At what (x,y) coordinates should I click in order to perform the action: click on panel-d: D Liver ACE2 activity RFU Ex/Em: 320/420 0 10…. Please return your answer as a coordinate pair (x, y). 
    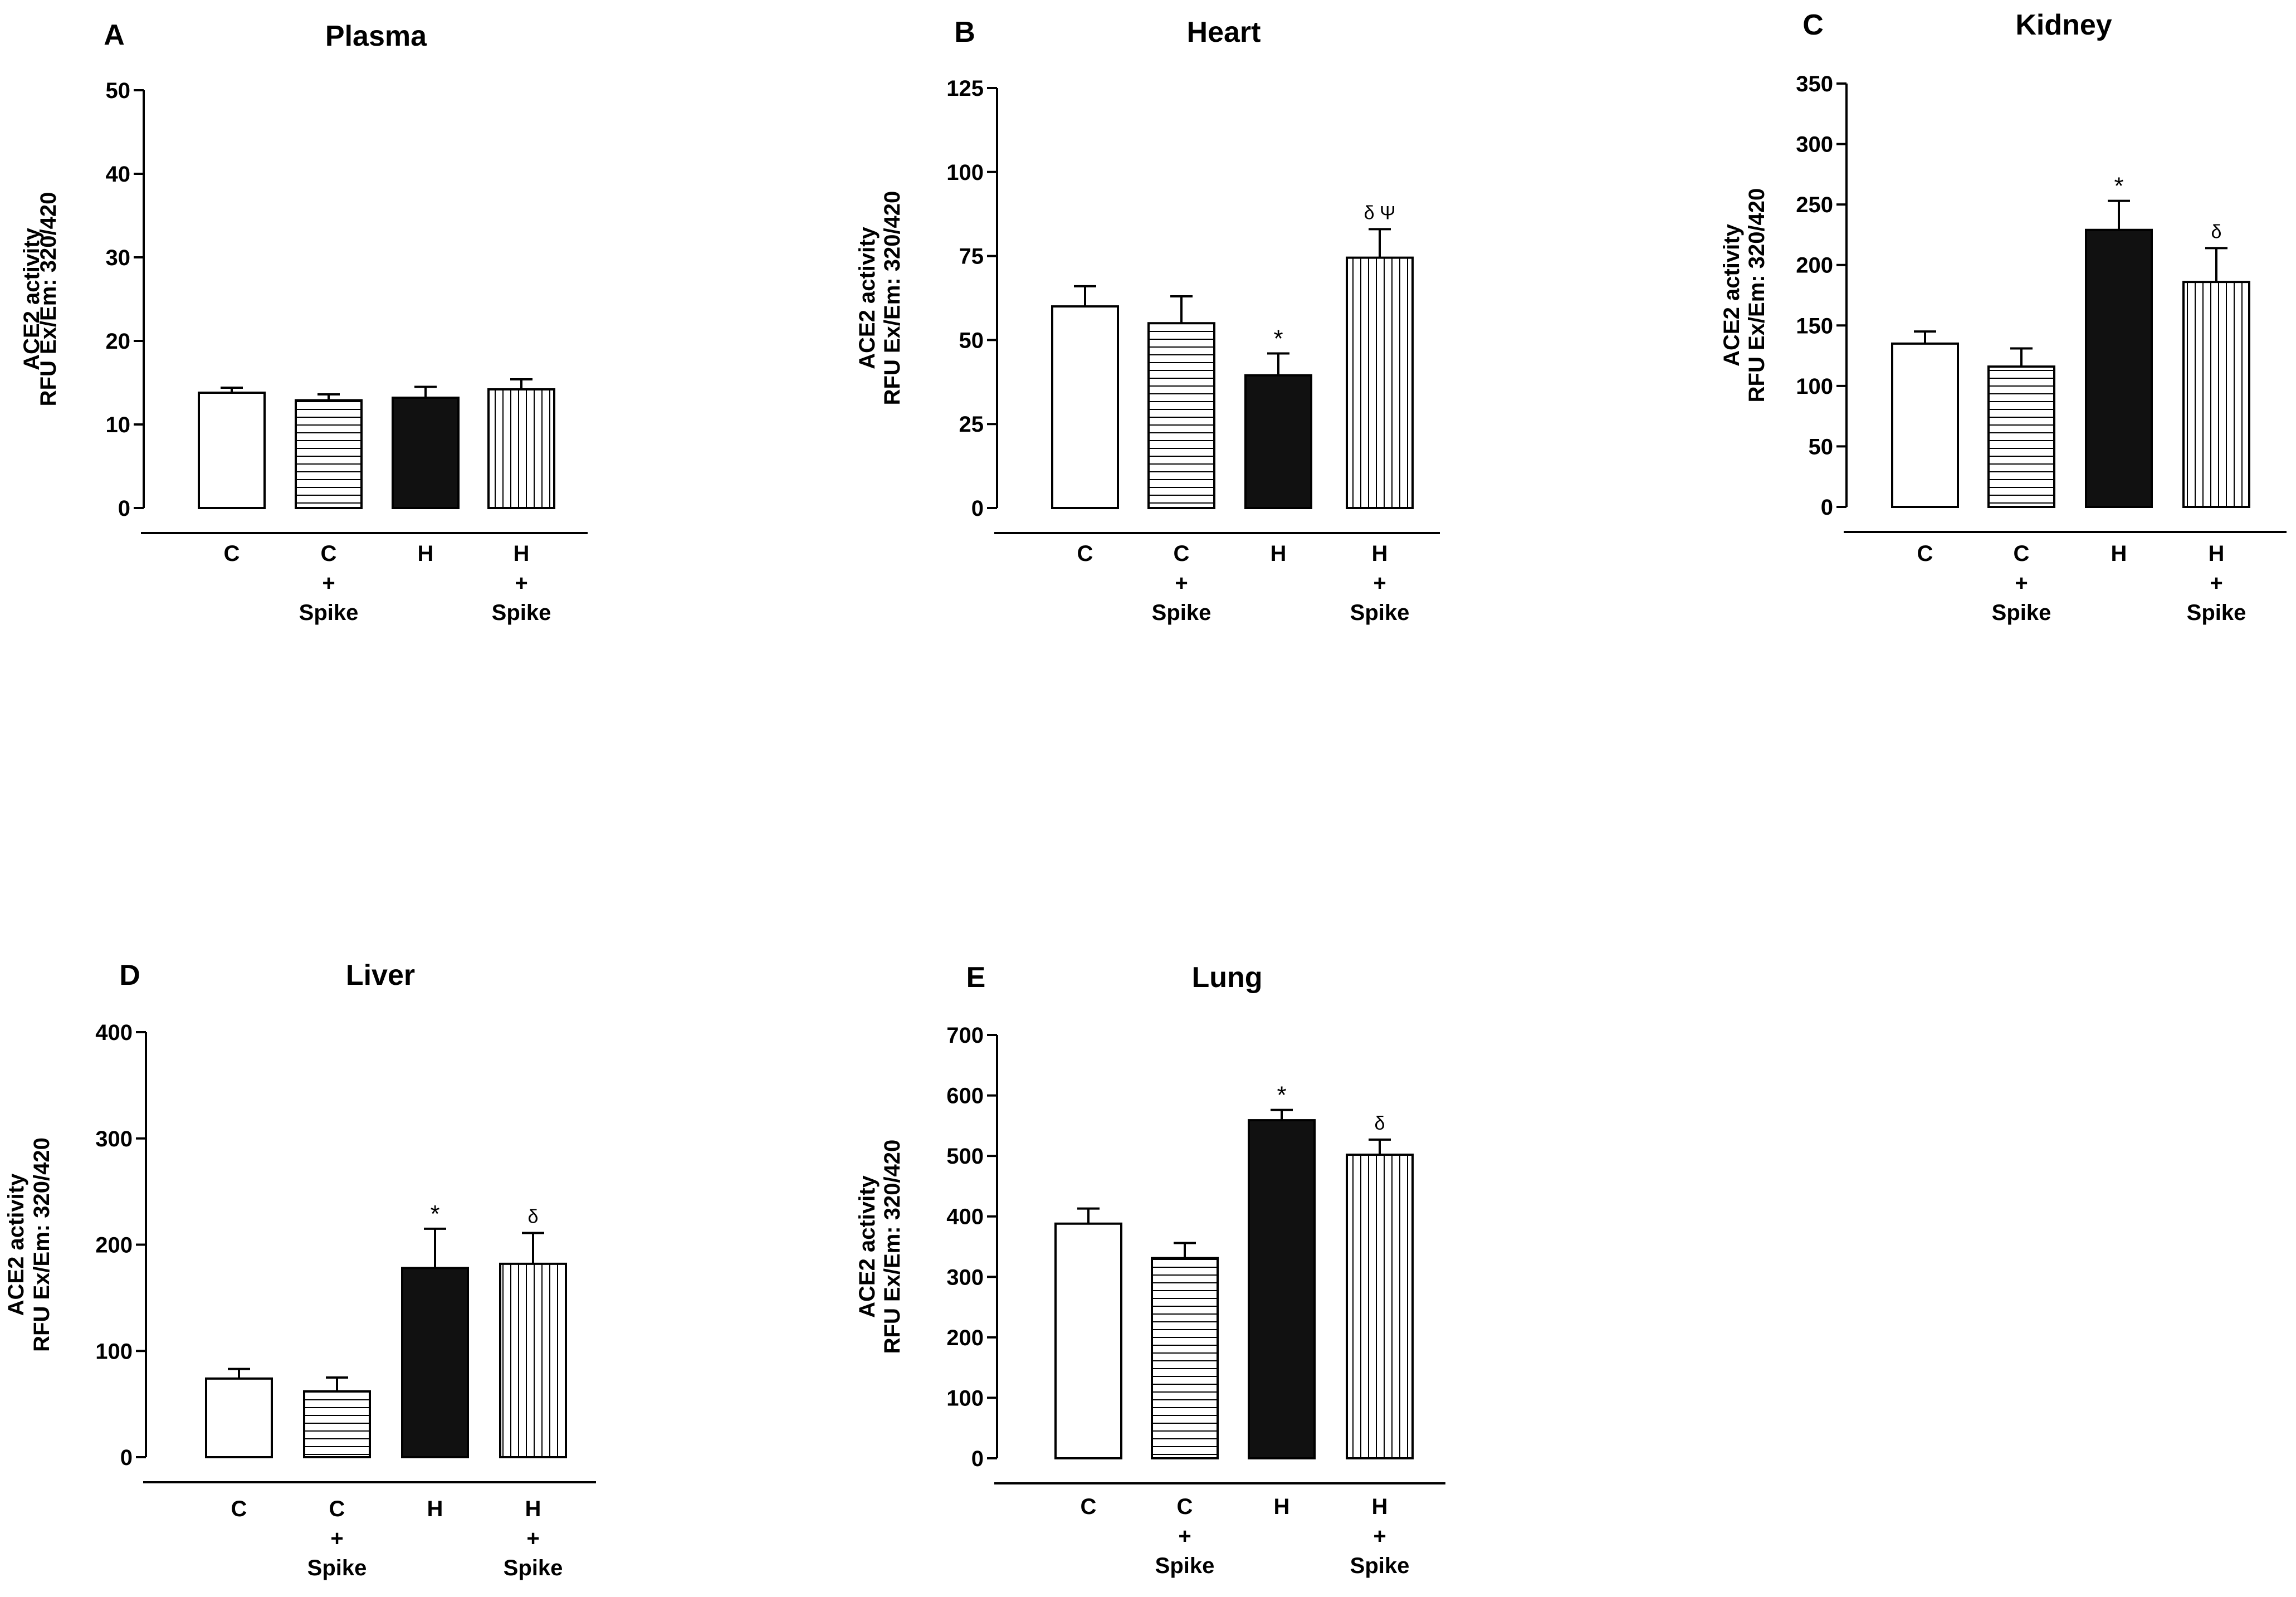
    Looking at the image, I should click on (300, 1269).